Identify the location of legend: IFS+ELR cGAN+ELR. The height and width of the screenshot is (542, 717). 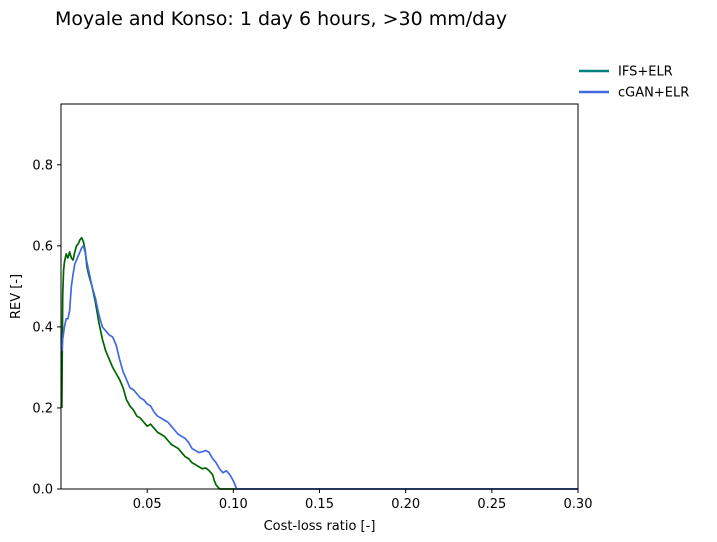
(634, 83).